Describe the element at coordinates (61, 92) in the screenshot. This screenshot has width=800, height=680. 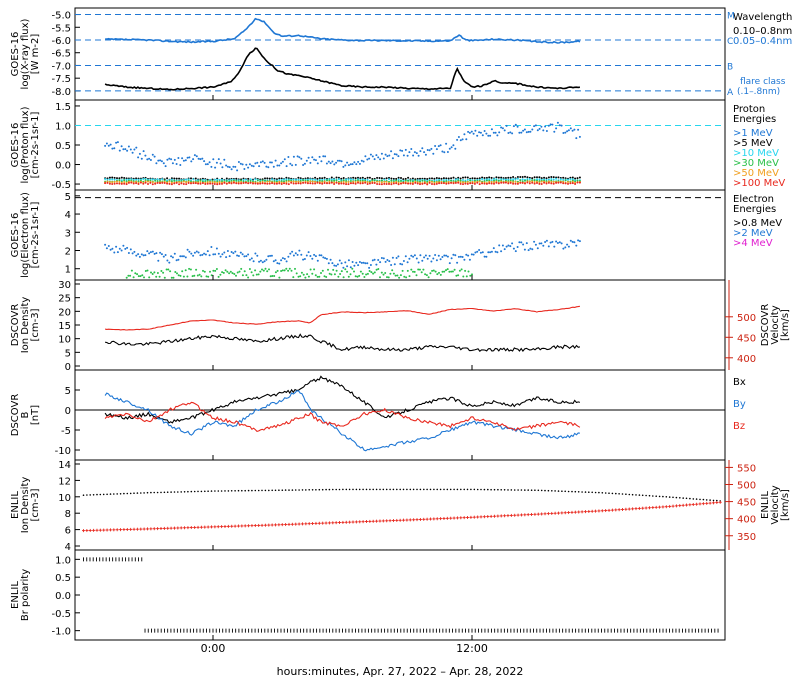
I see `y-tick-label: -8.0` at that location.